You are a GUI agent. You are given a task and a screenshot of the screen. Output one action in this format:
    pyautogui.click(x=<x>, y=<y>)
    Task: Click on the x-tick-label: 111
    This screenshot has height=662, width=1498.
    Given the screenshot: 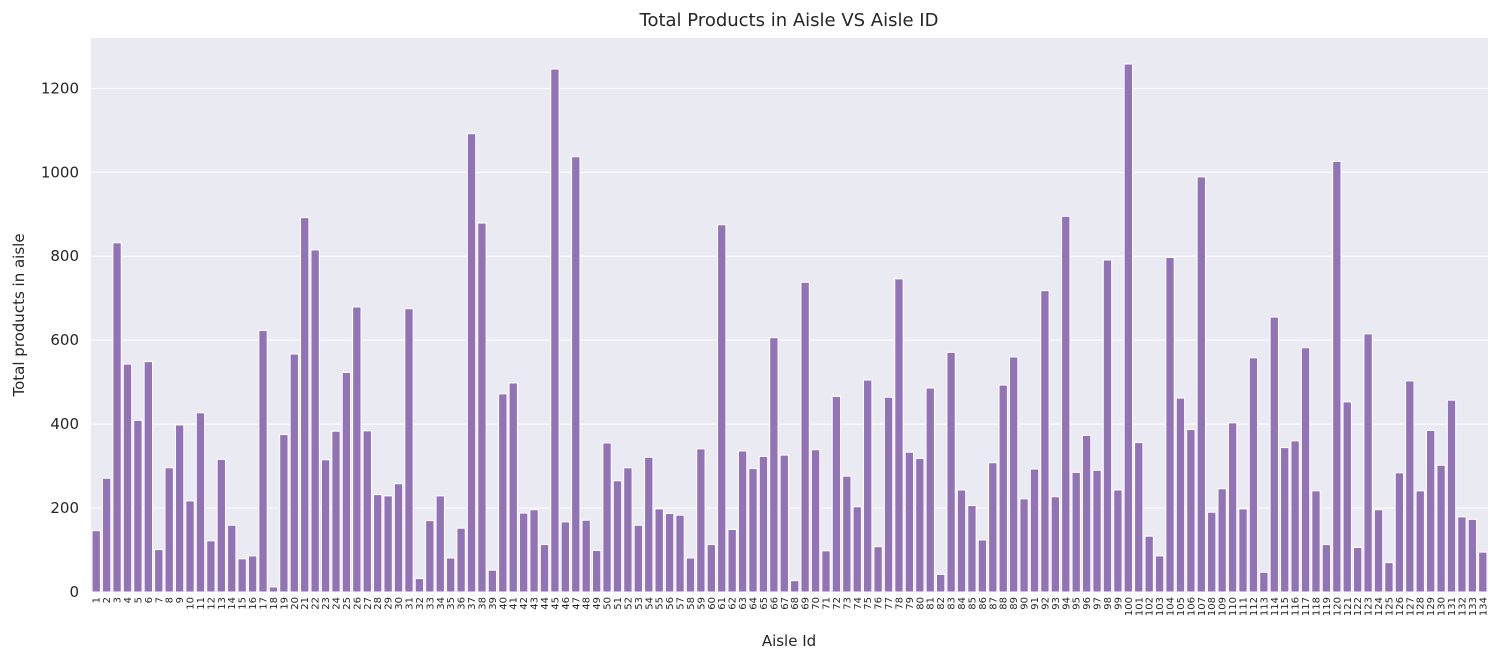 What is the action you would take?
    pyautogui.click(x=1244, y=606)
    